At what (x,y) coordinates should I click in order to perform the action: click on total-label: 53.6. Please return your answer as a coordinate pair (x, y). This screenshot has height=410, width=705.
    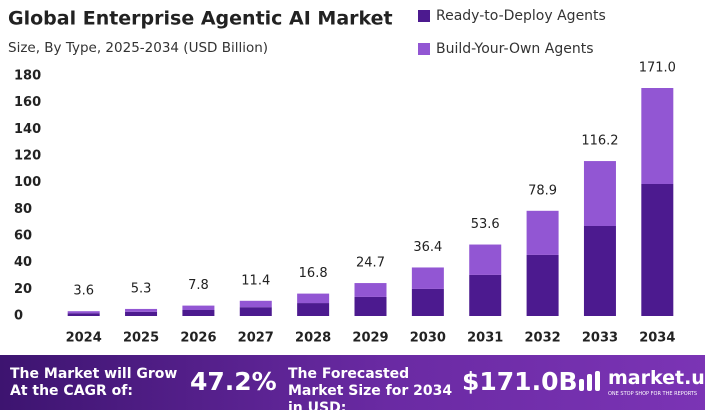
    Looking at the image, I should click on (485, 224).